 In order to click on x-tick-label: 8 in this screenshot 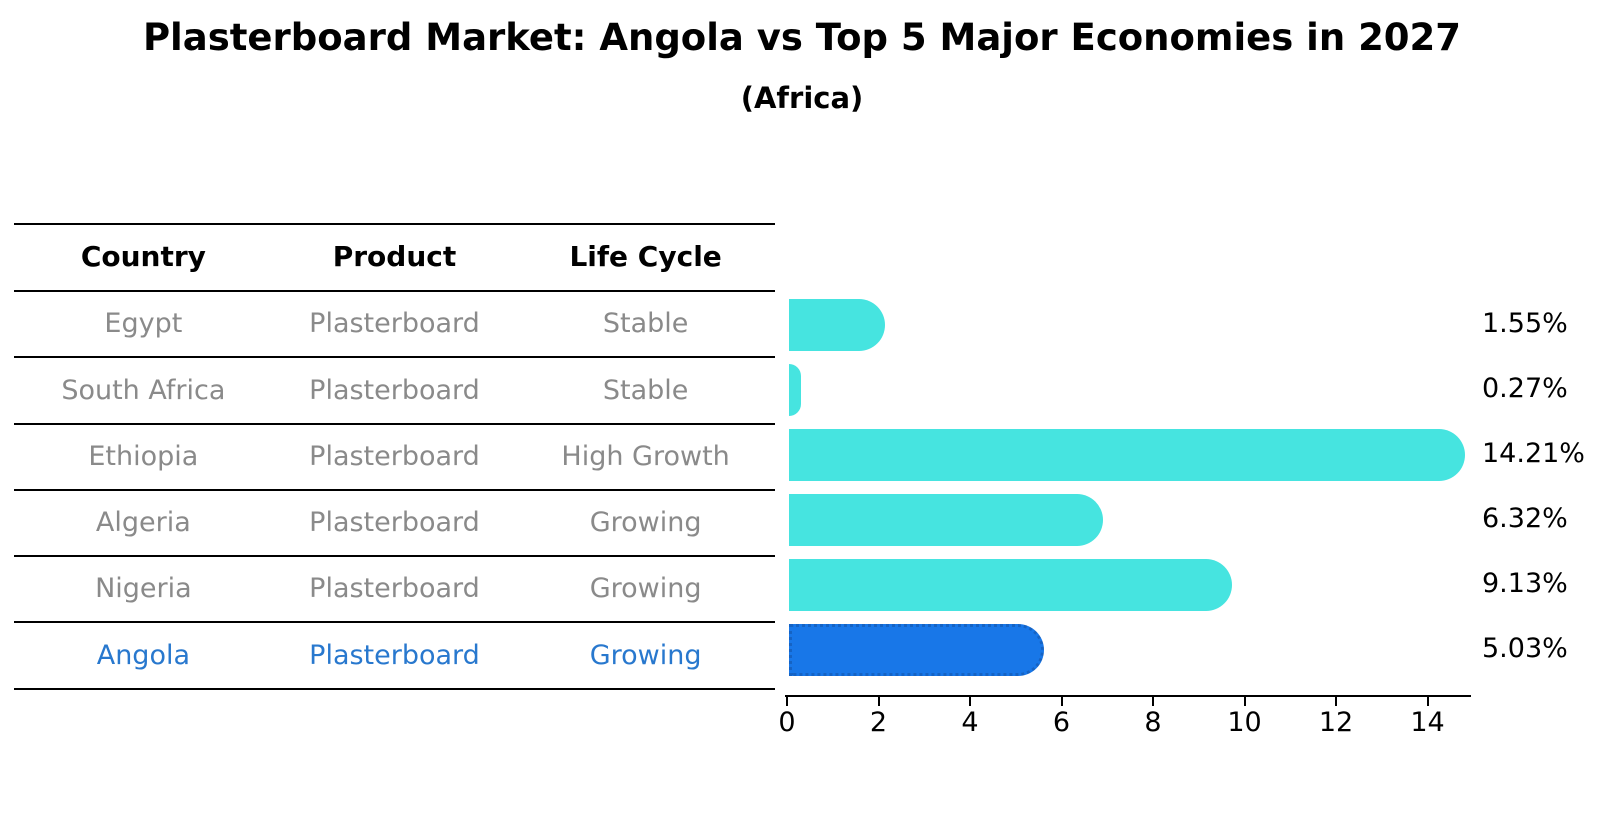, I will do `click(1153, 722)`.